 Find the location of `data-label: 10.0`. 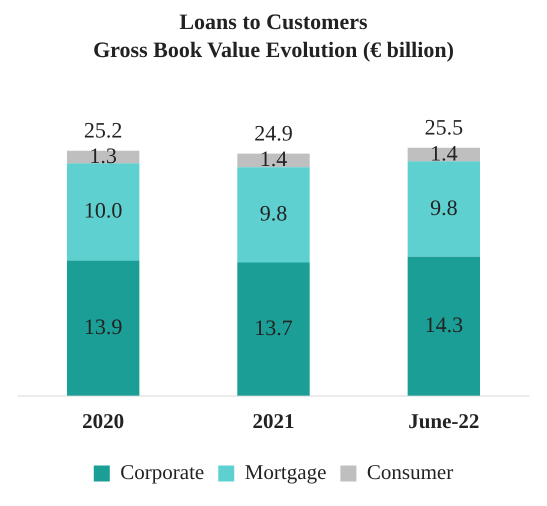

data-label: 10.0 is located at coordinates (103, 210).